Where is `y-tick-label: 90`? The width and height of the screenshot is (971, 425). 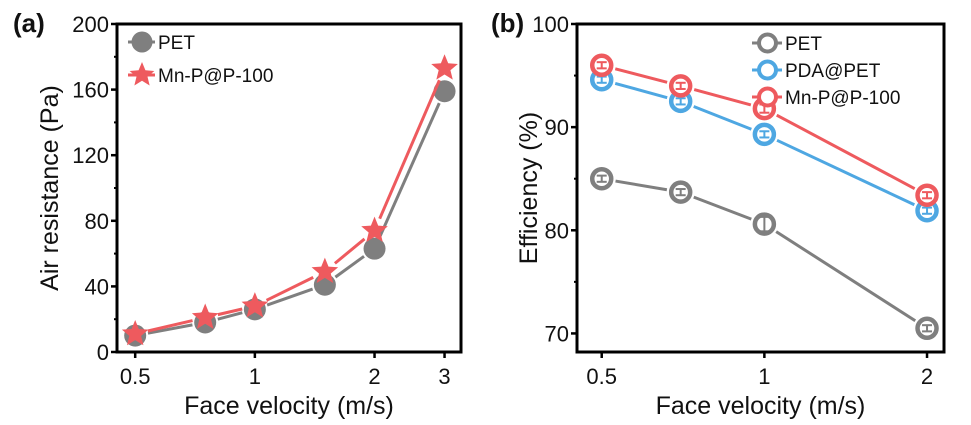 y-tick-label: 90 is located at coordinates (557, 127).